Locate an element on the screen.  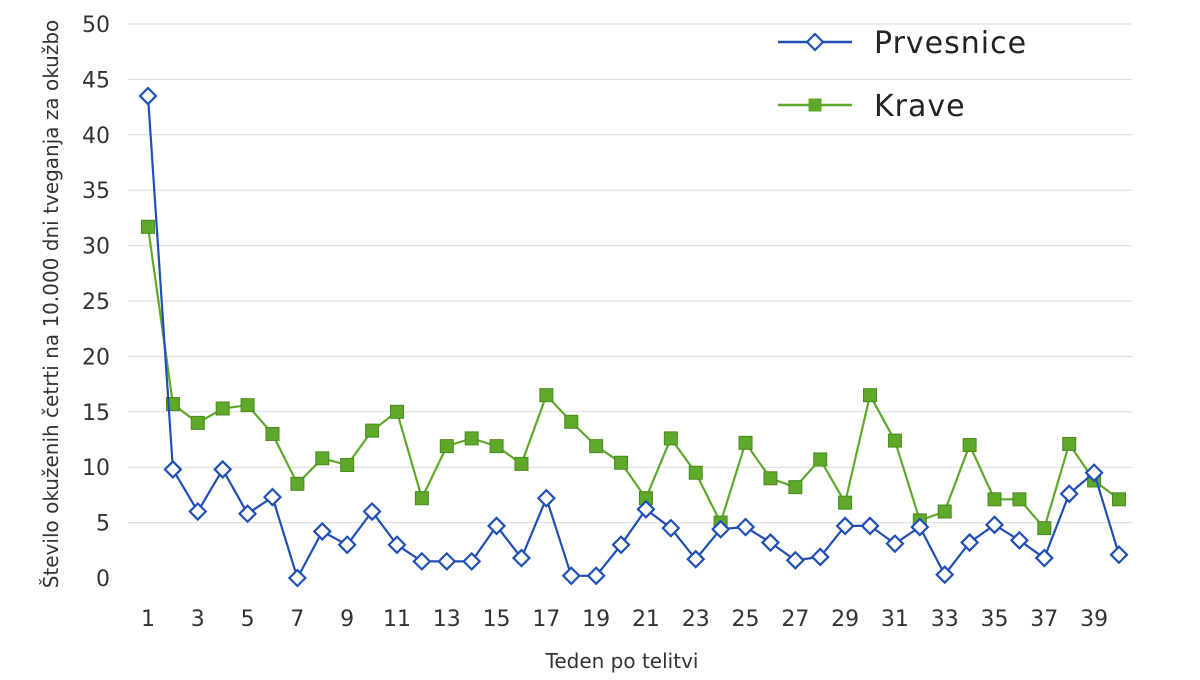
x-tick-label: 7 is located at coordinates (297, 619).